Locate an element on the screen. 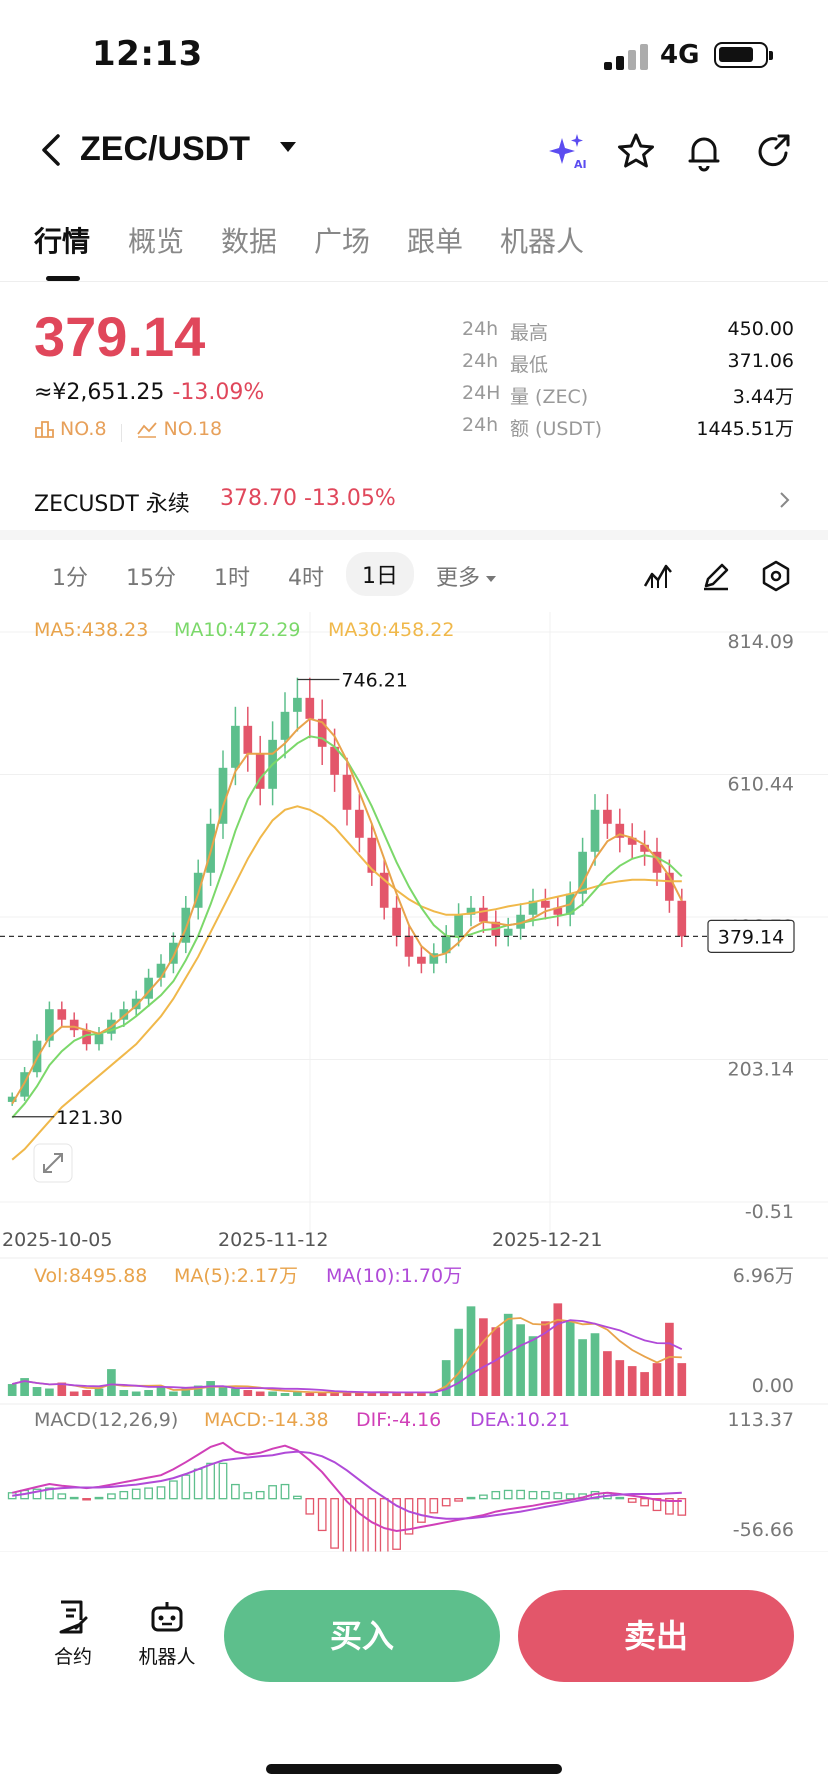 This screenshot has height=1792, width=828. expand-icon is located at coordinates (53, 1163).